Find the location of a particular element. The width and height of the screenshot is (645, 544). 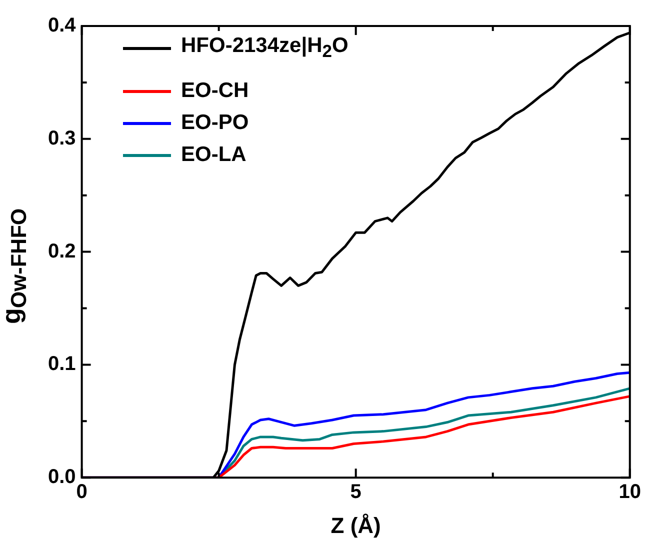

x-axis-title: Z (Å) is located at coordinates (355, 525).